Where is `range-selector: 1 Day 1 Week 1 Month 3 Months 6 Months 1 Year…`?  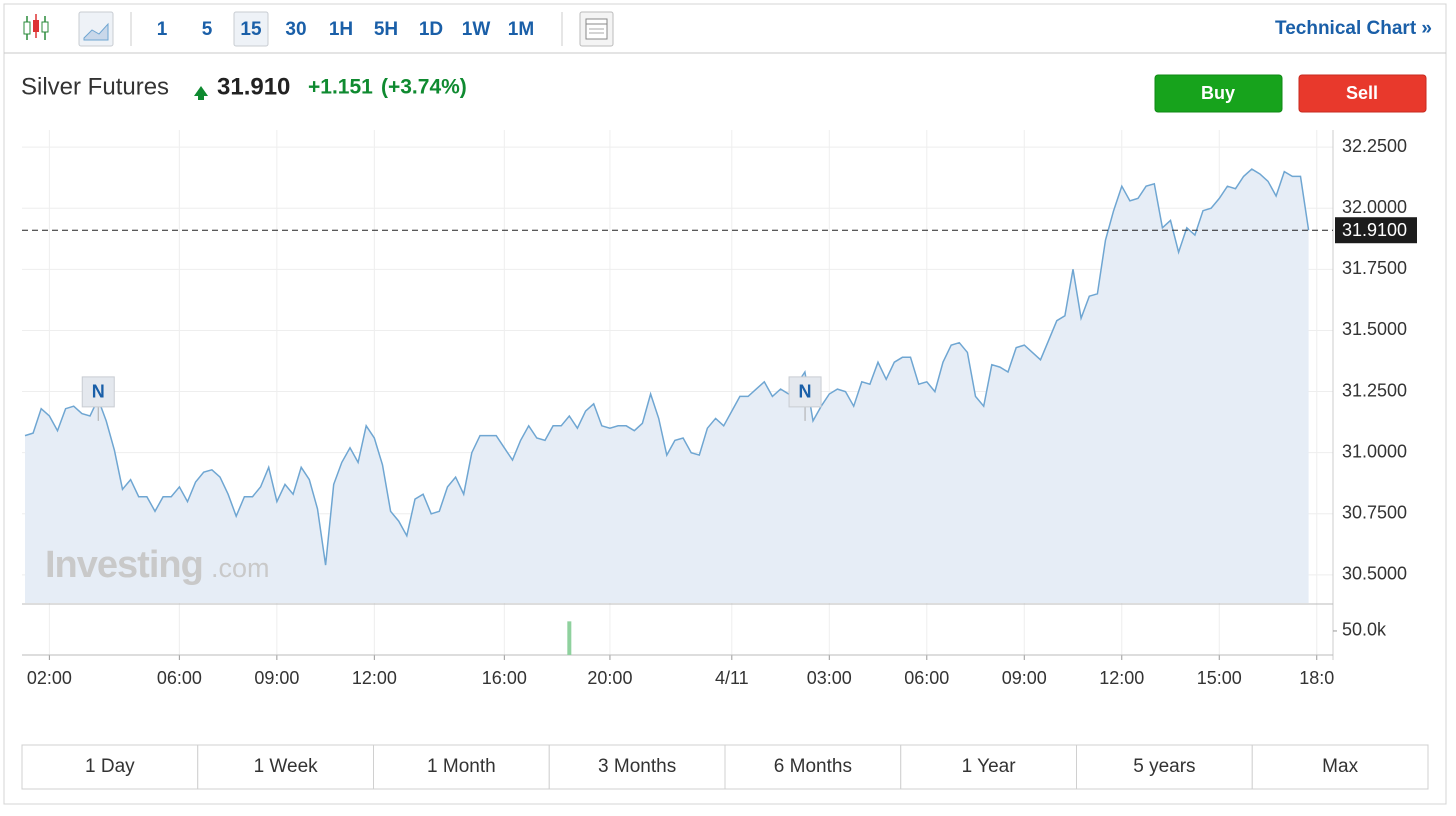
range-selector: 1 Day 1 Week 1 Month 3 Months 6 Months 1 Year… is located at coordinates (725, 767).